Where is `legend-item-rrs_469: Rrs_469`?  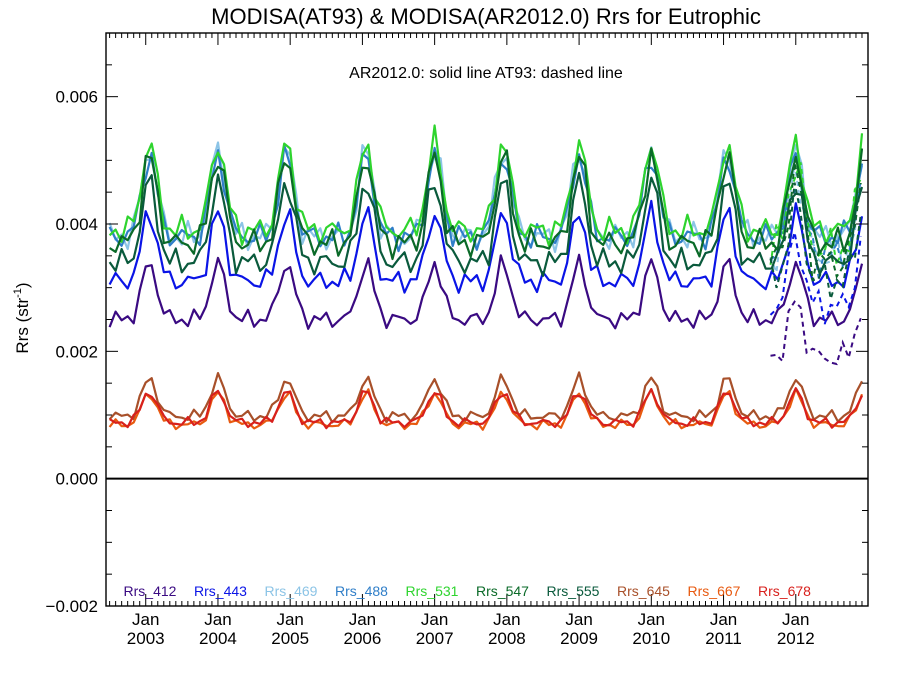
legend-item-rrs_469: Rrs_469 is located at coordinates (291, 591).